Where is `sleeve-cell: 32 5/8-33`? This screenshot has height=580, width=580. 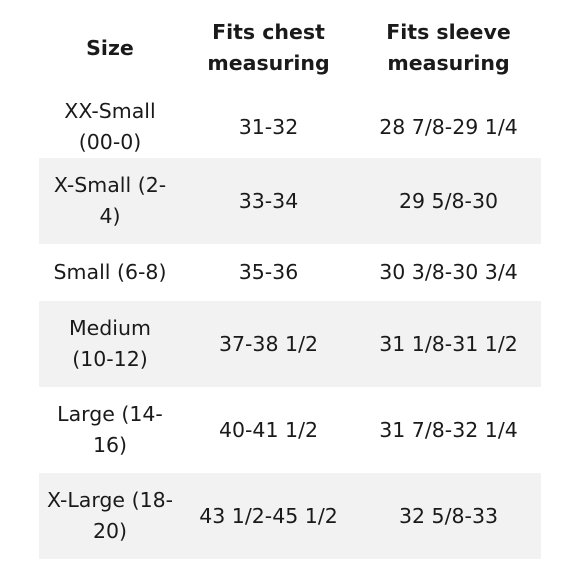
sleeve-cell: 32 5/8-33 is located at coordinates (448, 516).